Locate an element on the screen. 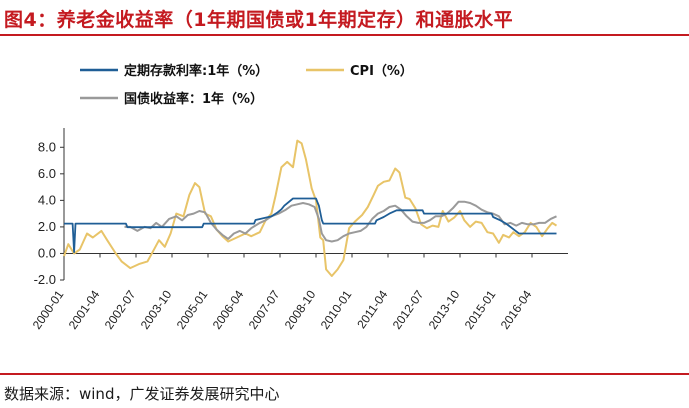  y-tick-label: 0.0 is located at coordinates (47, 252).